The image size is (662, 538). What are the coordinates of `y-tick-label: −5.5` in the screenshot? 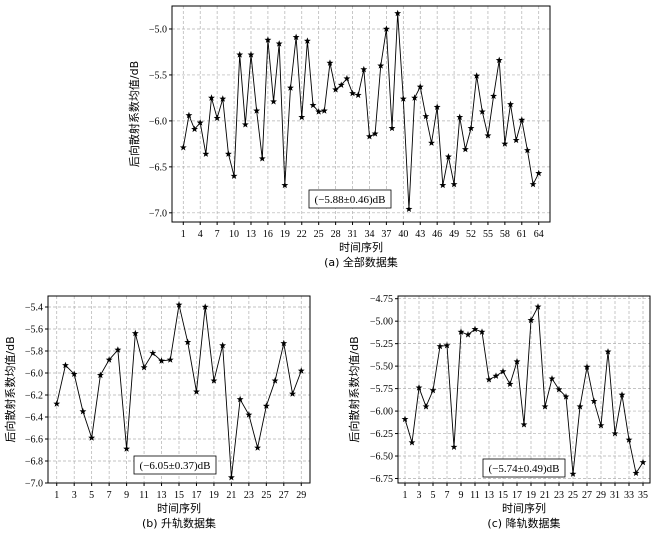 It's located at (158, 75).